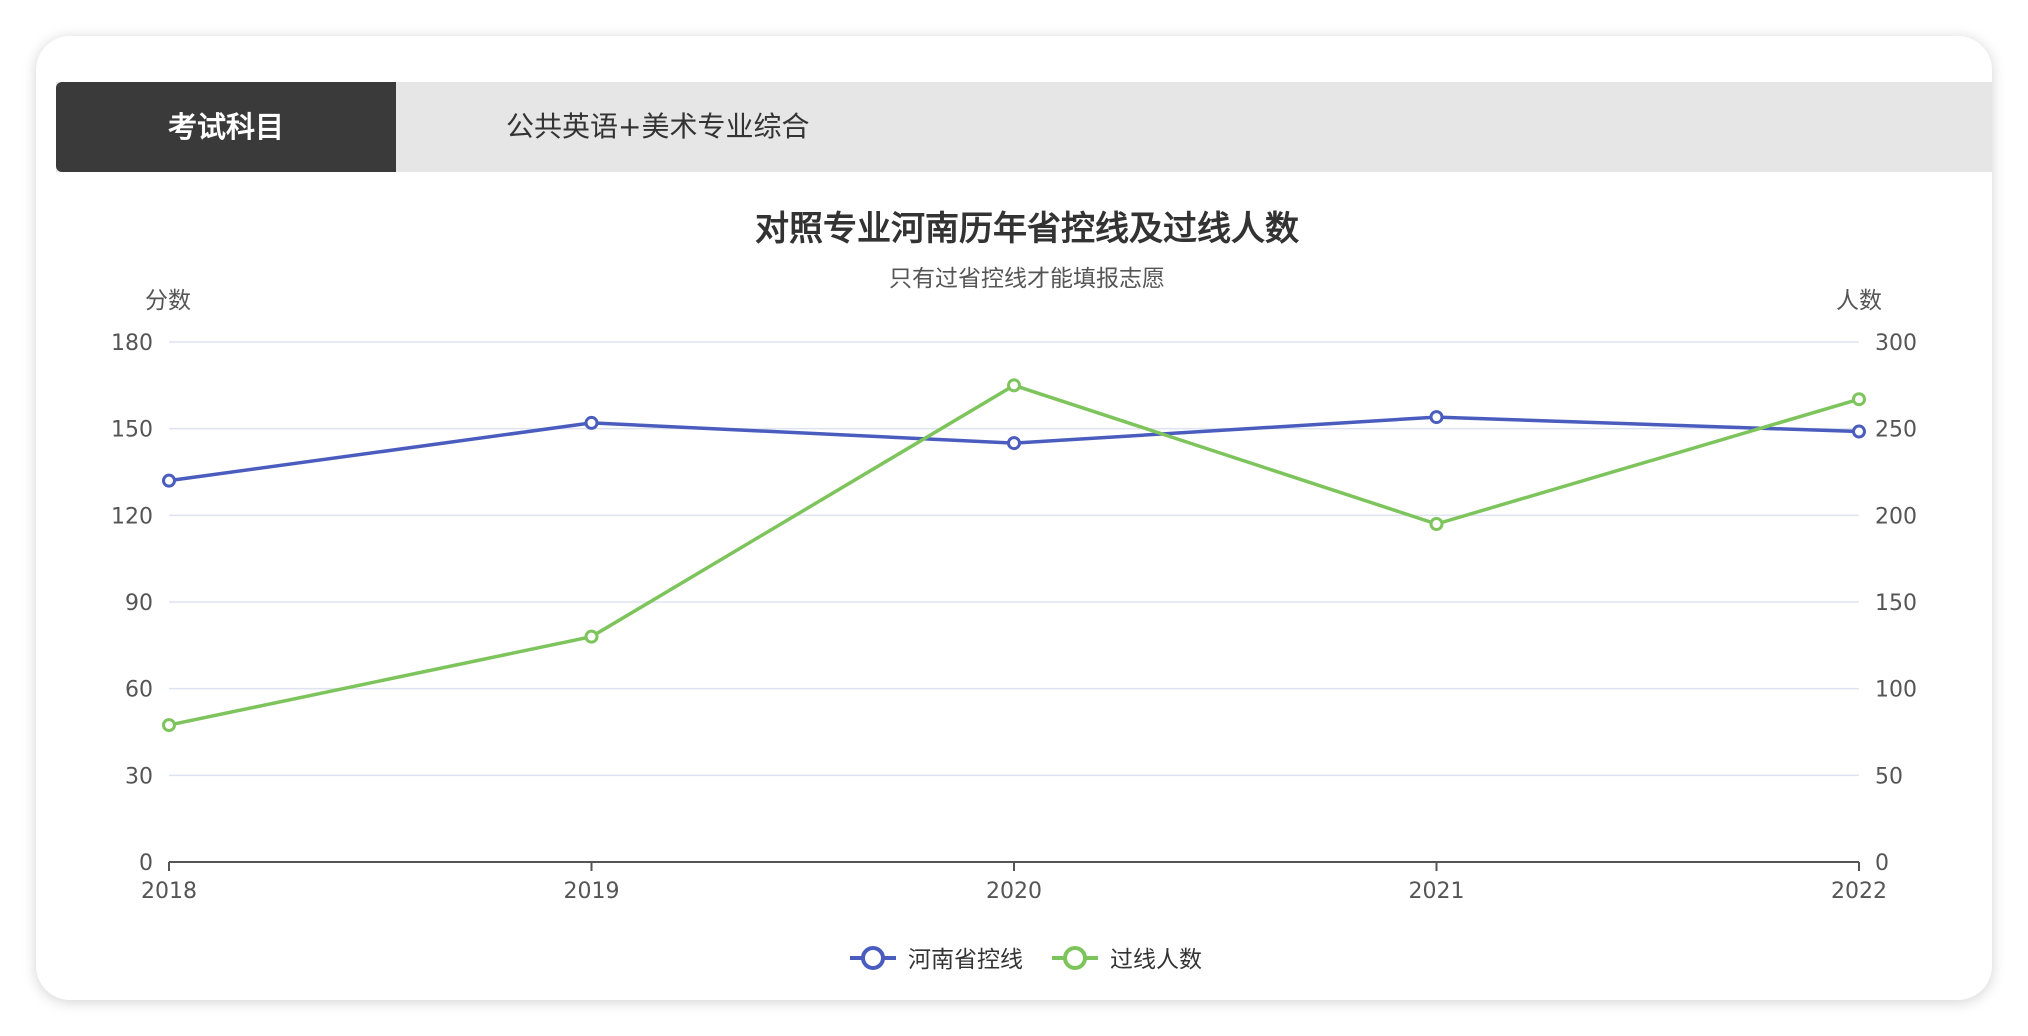 Image resolution: width=2028 pixels, height=1036 pixels. I want to click on x-tick-label: 2019, so click(592, 891).